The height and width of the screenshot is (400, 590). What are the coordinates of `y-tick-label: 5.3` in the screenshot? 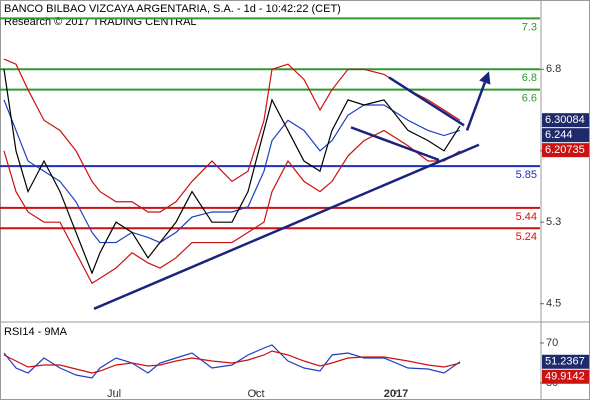 It's located at (553, 222).